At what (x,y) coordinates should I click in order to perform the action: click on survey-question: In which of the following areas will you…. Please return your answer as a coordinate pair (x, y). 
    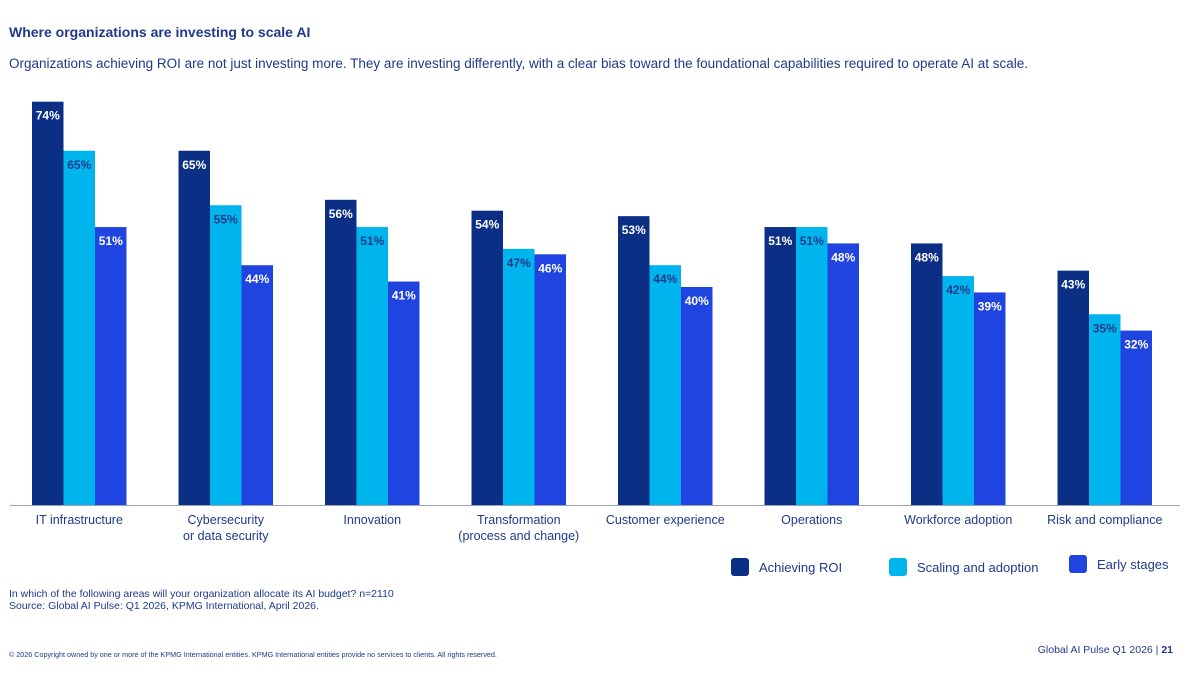
    Looking at the image, I should click on (201, 594).